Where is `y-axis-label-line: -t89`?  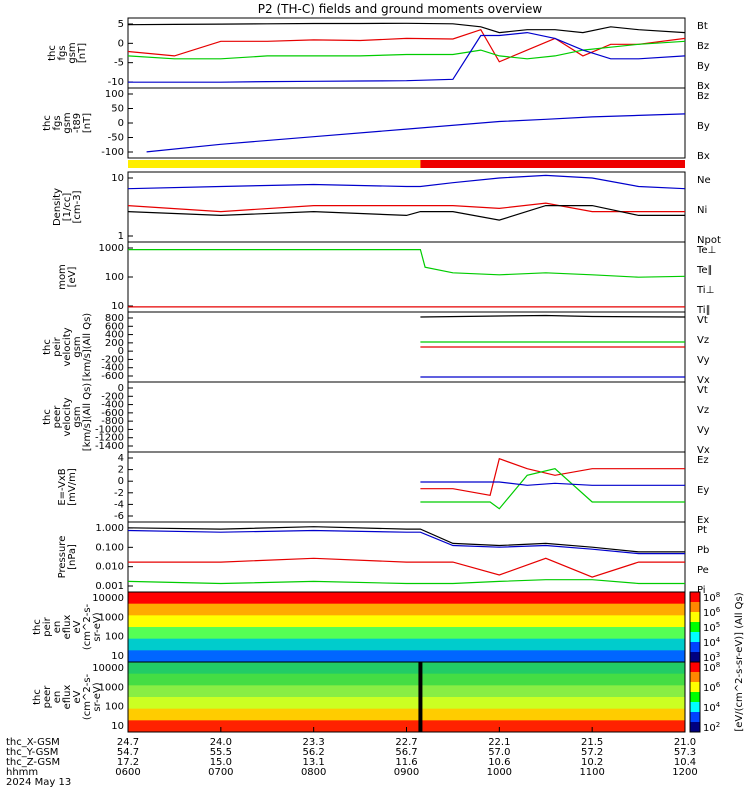 y-axis-label-line: -t89 is located at coordinates (77, 123).